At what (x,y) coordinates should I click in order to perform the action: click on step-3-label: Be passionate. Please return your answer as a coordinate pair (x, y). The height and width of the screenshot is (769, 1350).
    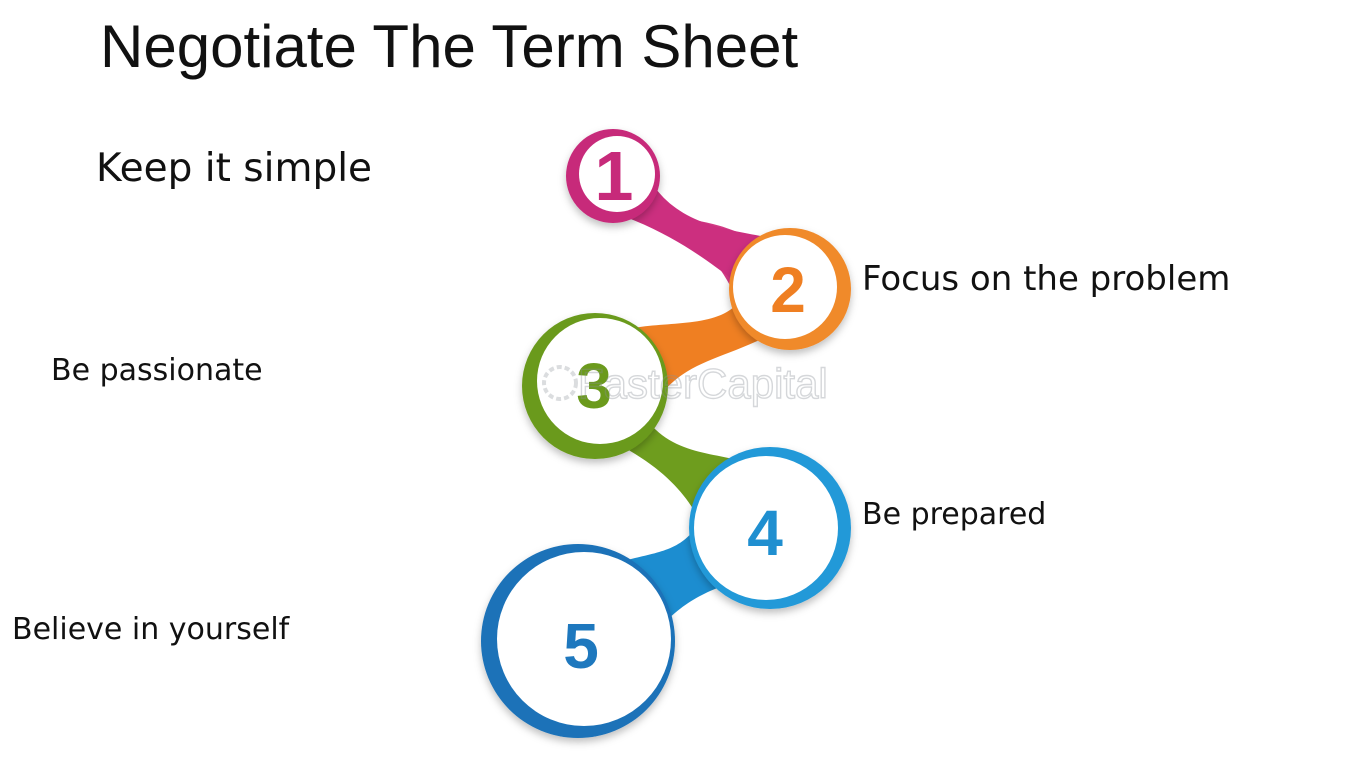
    Looking at the image, I should click on (157, 370).